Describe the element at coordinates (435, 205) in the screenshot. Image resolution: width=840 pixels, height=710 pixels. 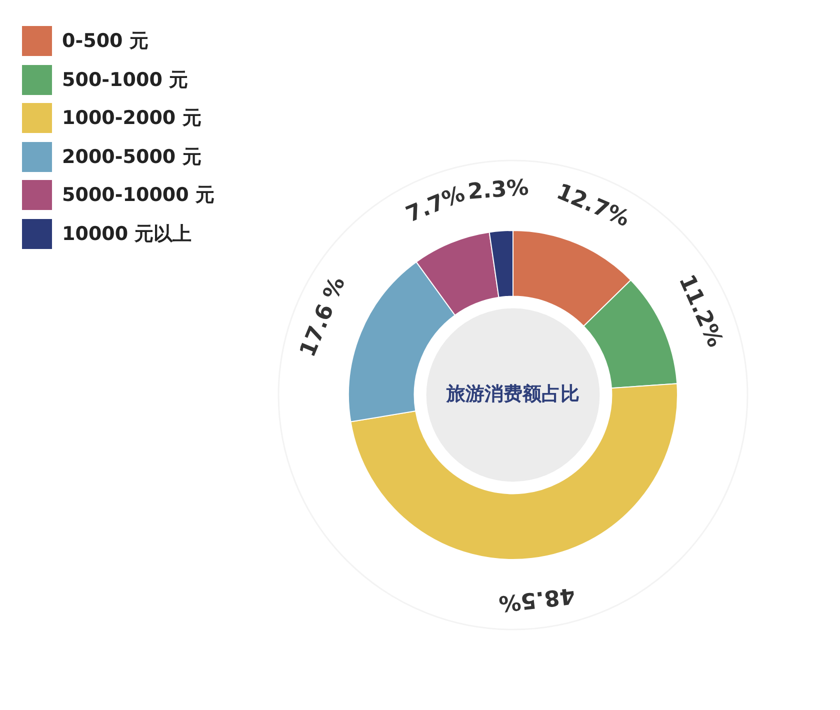
I see `data-label: 7.7%` at that location.